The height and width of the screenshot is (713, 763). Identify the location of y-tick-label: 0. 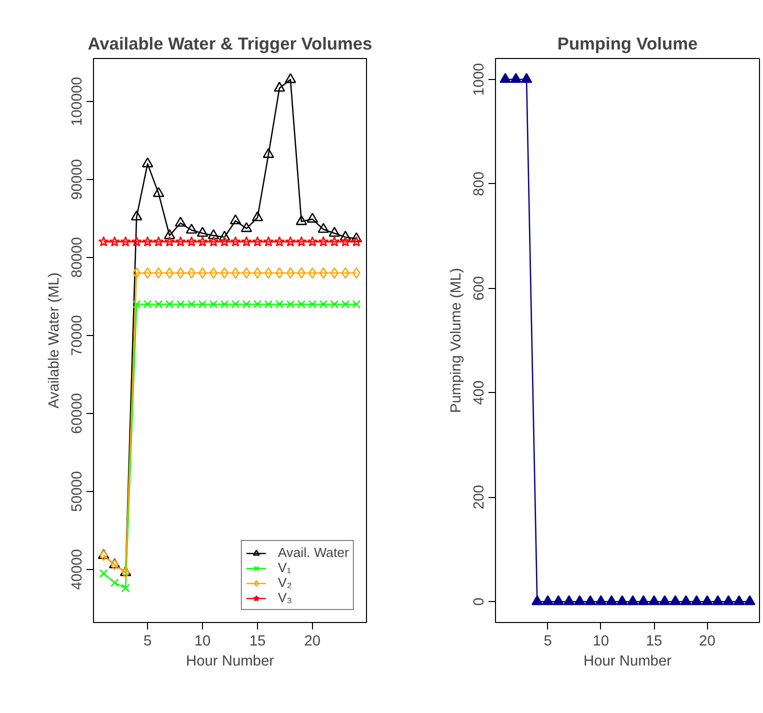
(480, 602).